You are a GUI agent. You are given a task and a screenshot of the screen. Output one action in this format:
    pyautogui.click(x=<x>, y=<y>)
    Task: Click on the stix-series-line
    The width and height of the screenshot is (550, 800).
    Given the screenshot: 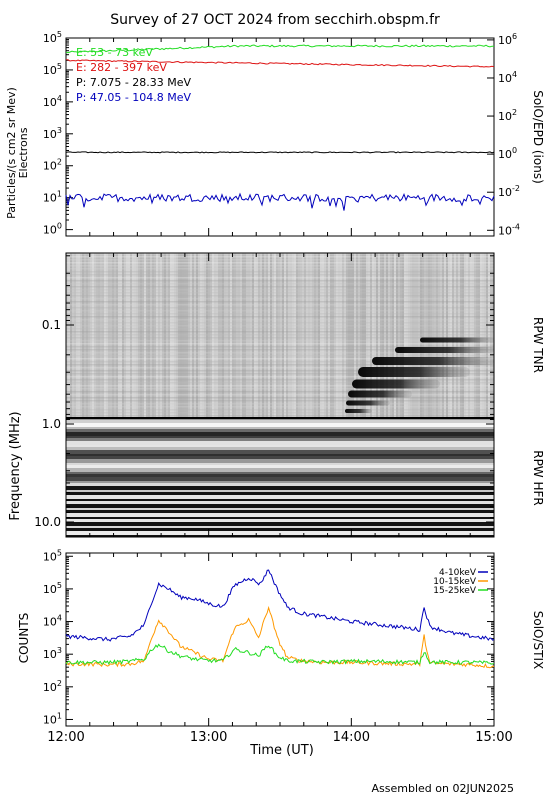 What is the action you would take?
    pyautogui.click(x=280, y=605)
    